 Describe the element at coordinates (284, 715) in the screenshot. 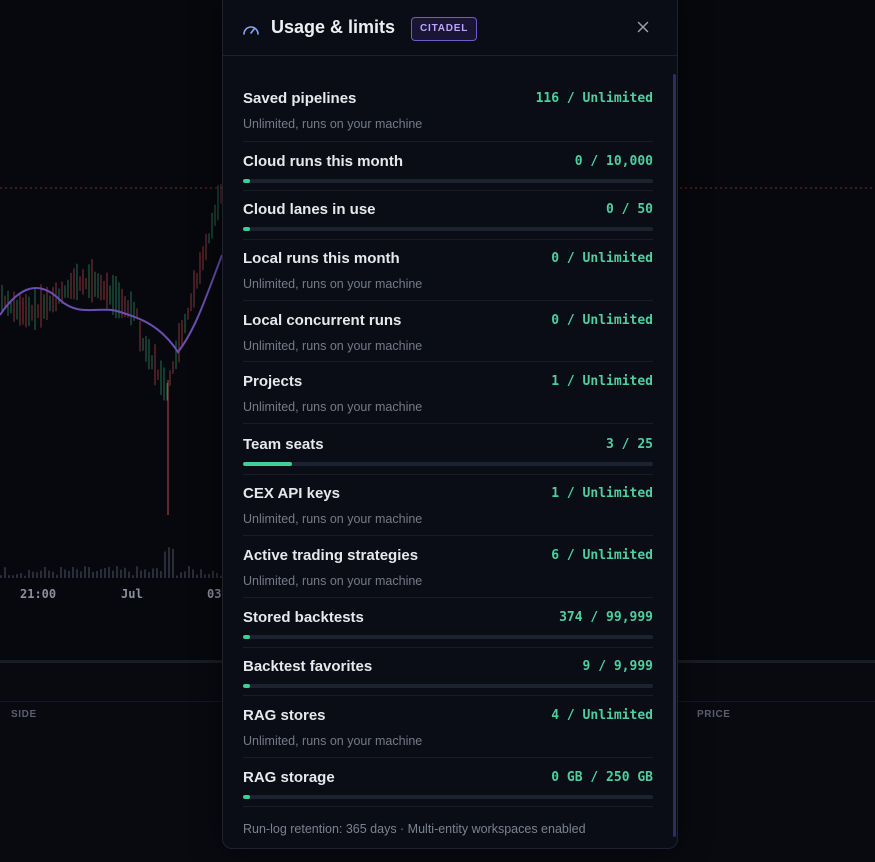

I see `limit-label: RAG stores` at that location.